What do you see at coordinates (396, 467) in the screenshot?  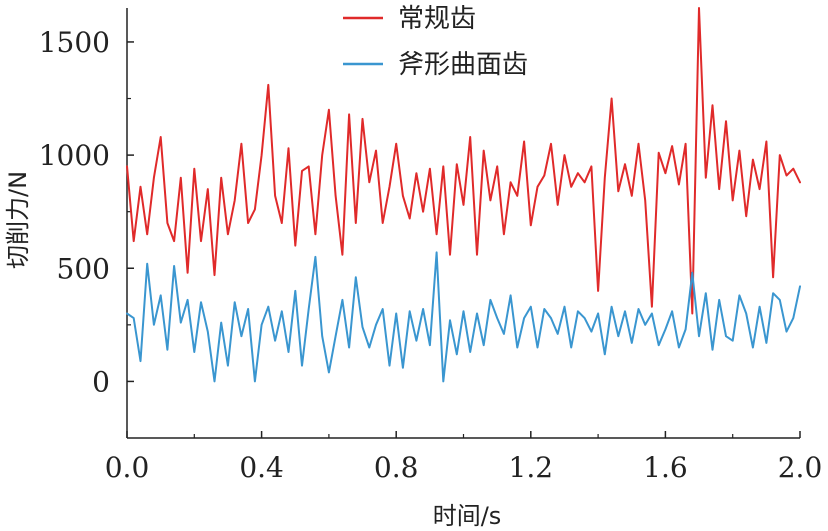 I see `x-tick-label: 0.8` at bounding box center [396, 467].